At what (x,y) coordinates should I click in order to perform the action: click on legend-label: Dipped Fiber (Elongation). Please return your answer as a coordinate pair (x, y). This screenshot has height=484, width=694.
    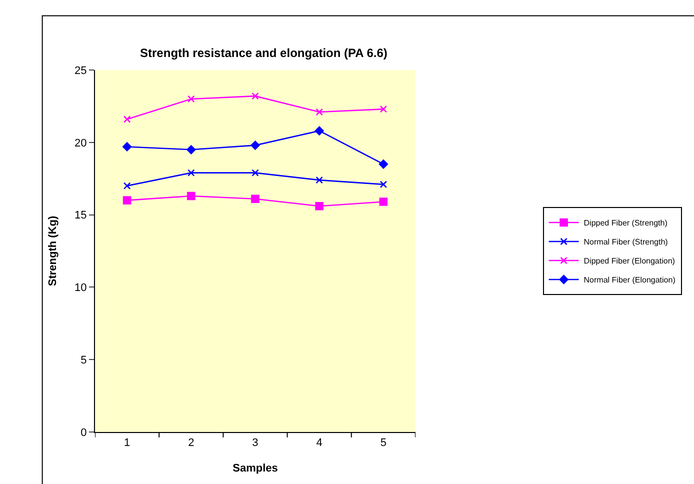
    Looking at the image, I should click on (630, 261).